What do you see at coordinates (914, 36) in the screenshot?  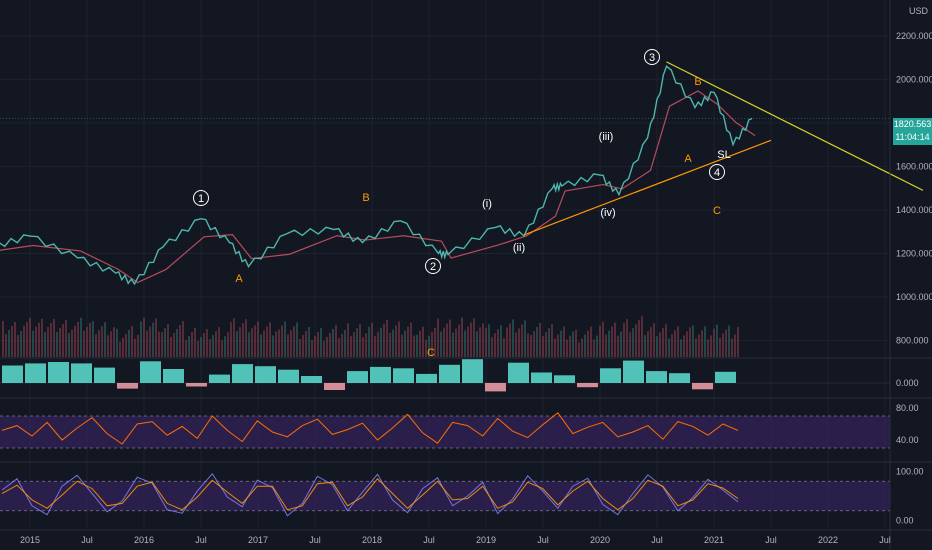 I see `price-axis-label: 2200.000` at bounding box center [914, 36].